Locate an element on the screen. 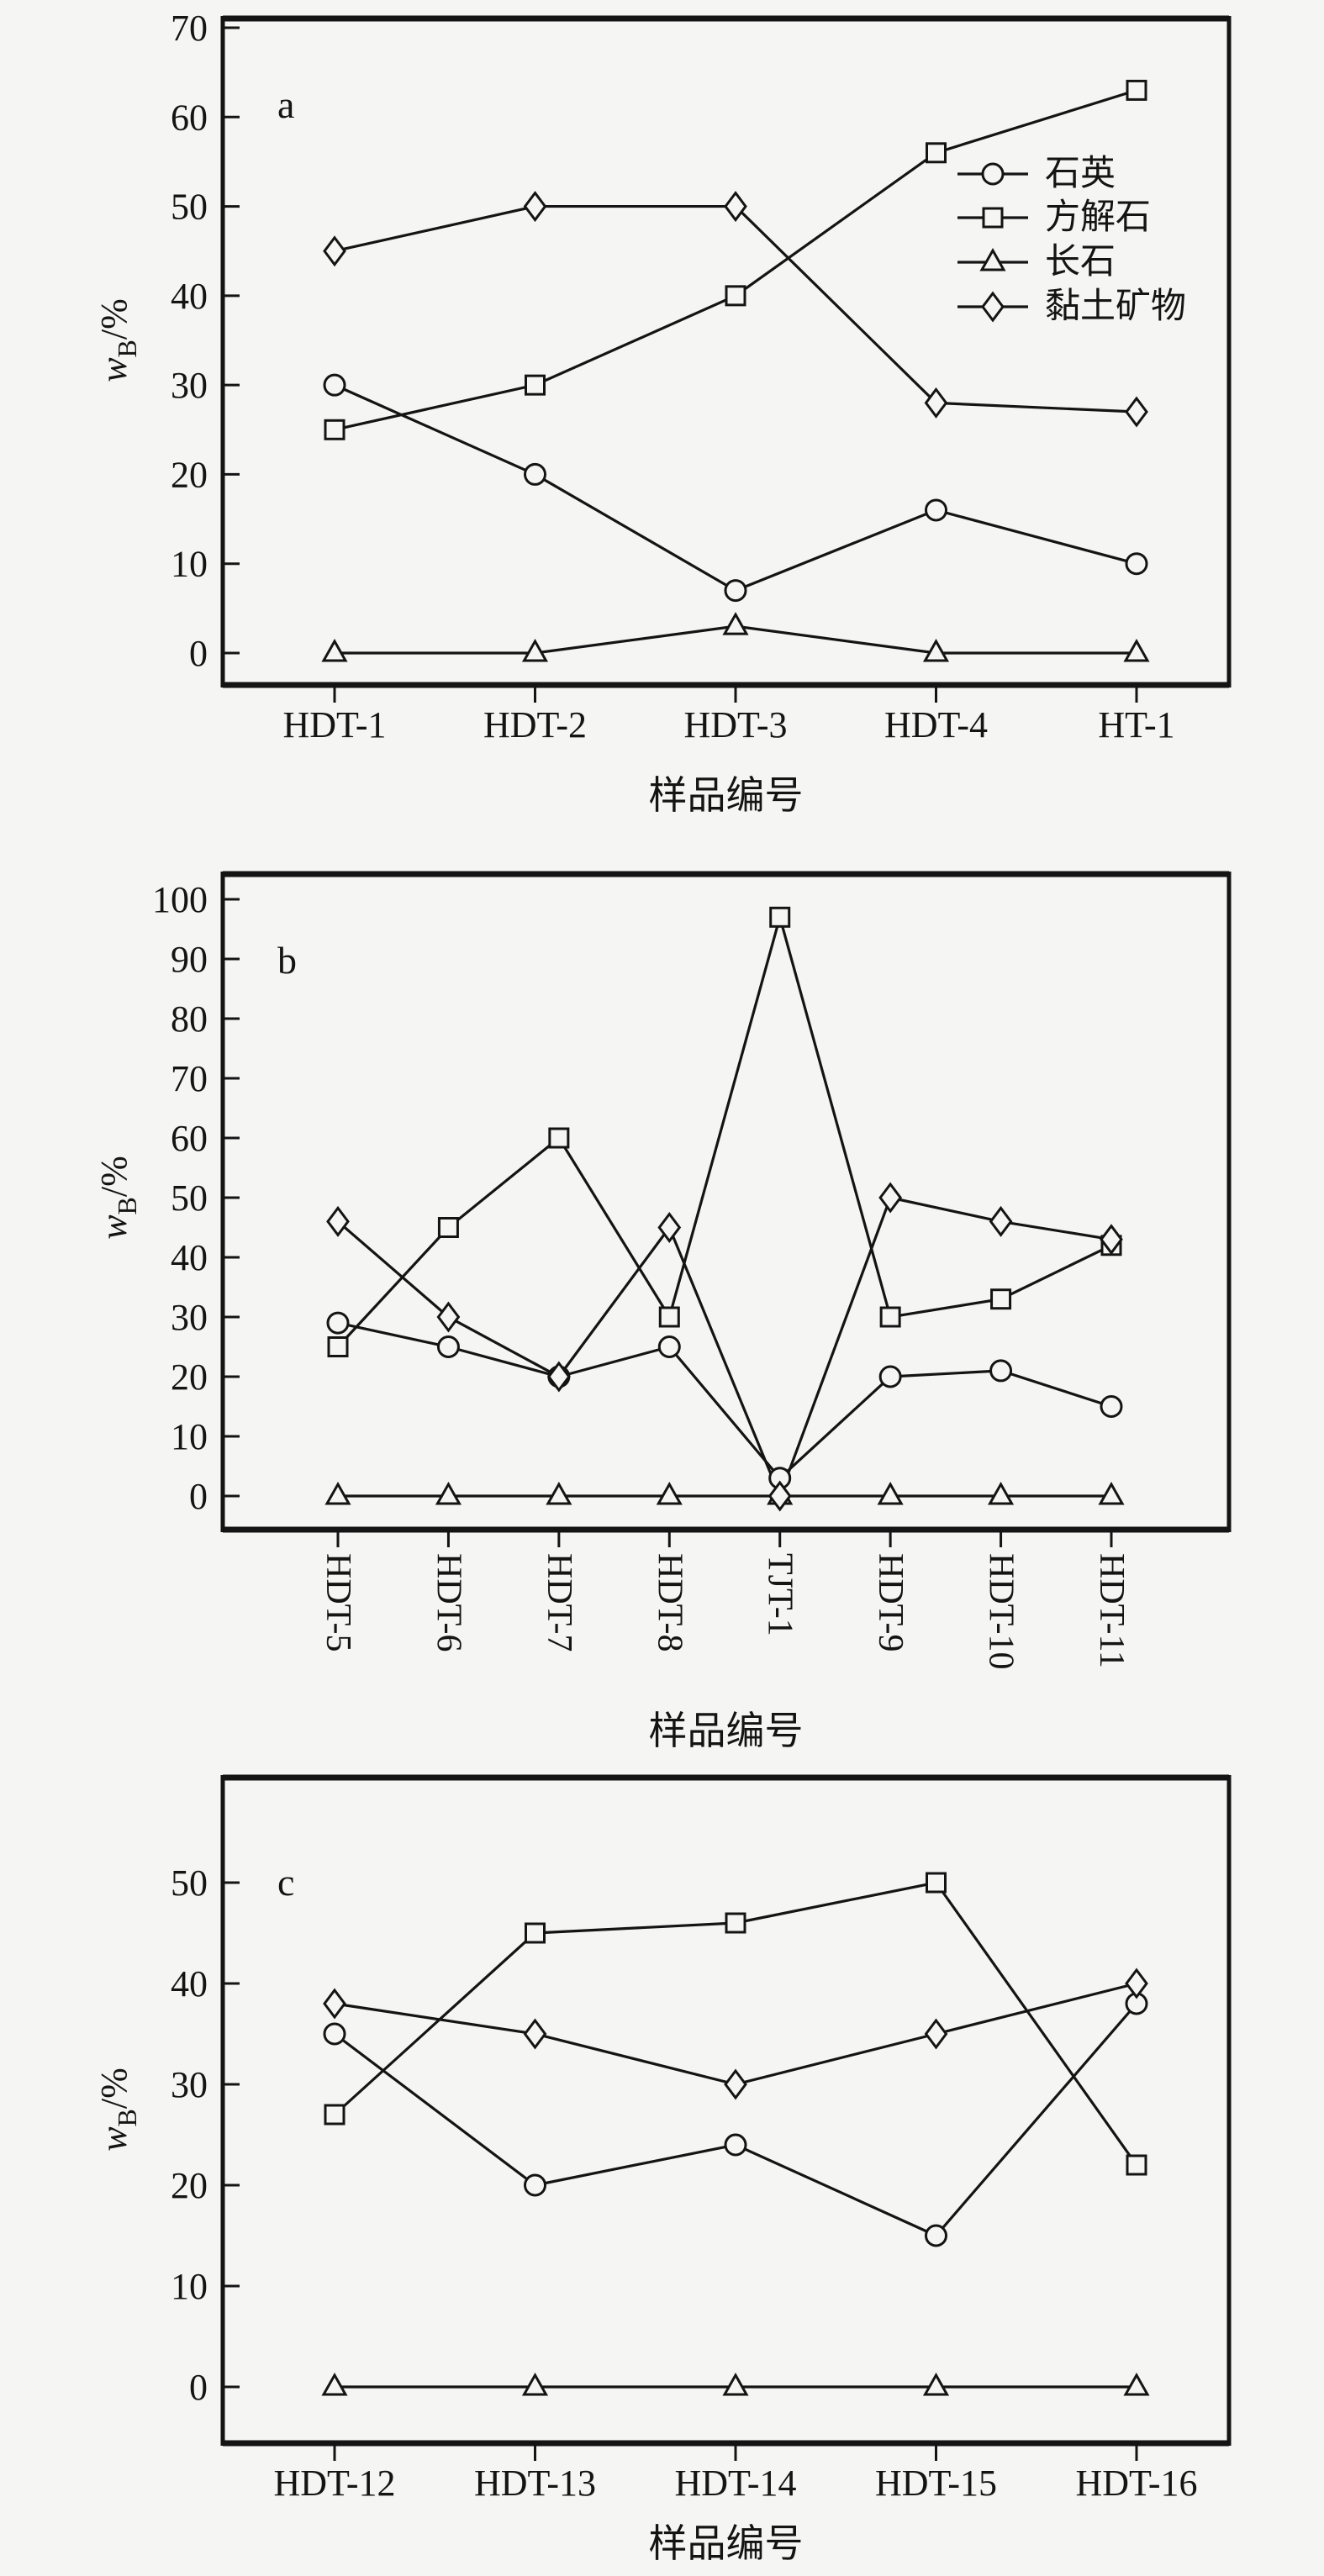 The image size is (1324, 2576). x-tick-label: HDT-16 is located at coordinates (1136, 2483).